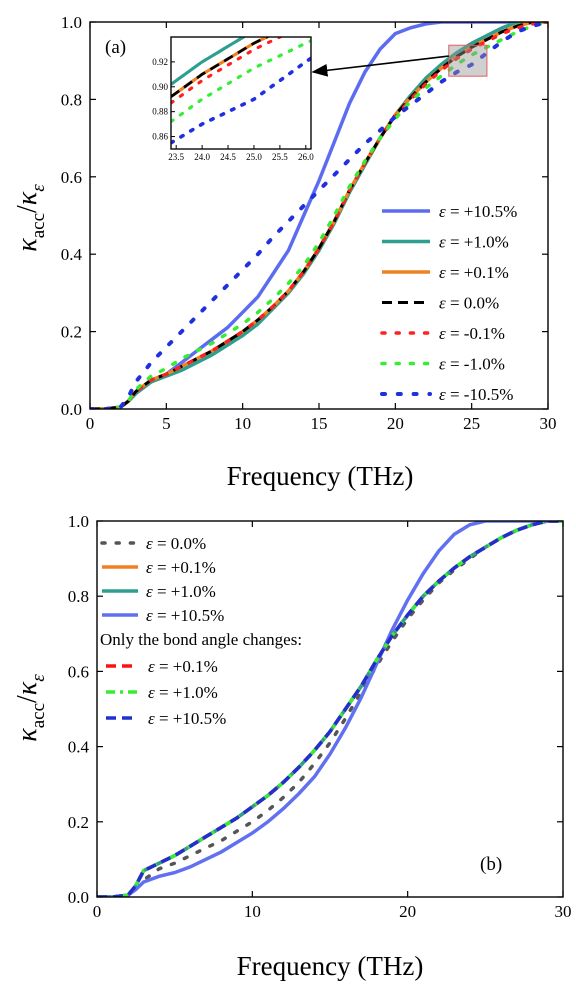 Image resolution: width=576 pixels, height=1002 pixels. Describe the element at coordinates (254, 157) in the screenshot. I see `inset-x-tick-label: 25.0` at that location.